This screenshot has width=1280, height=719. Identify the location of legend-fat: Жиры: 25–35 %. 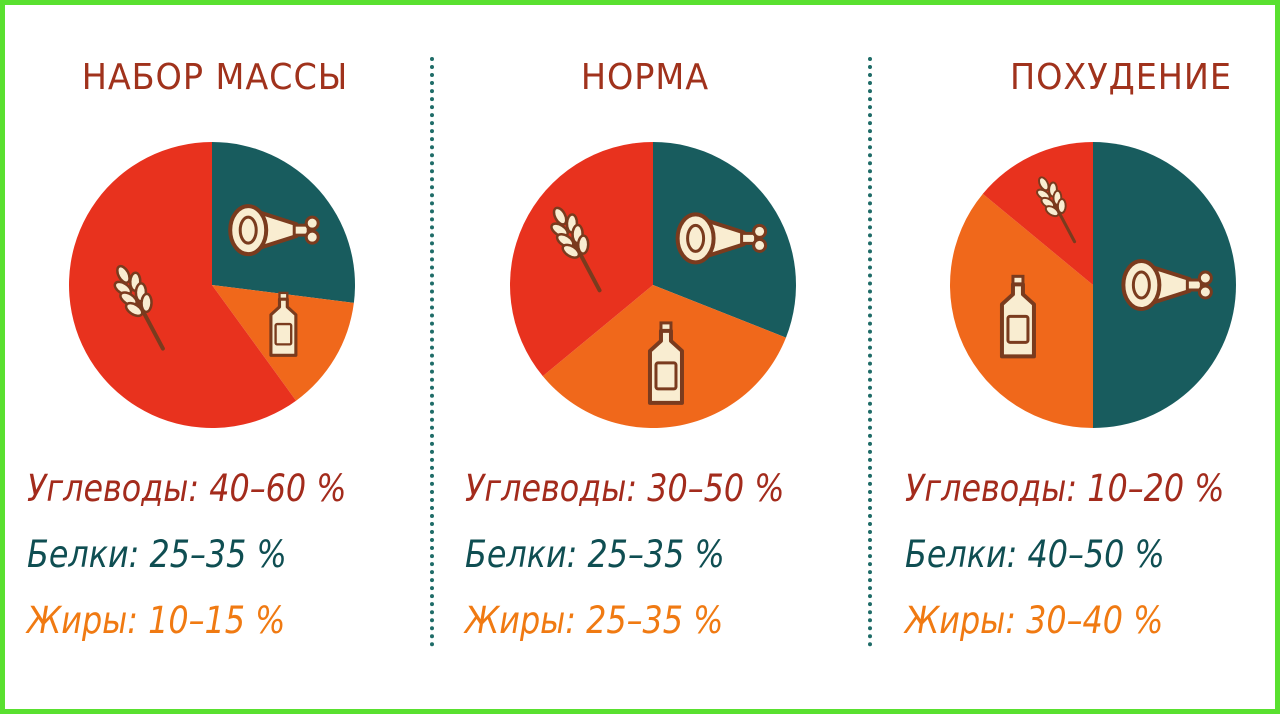
(594, 620).